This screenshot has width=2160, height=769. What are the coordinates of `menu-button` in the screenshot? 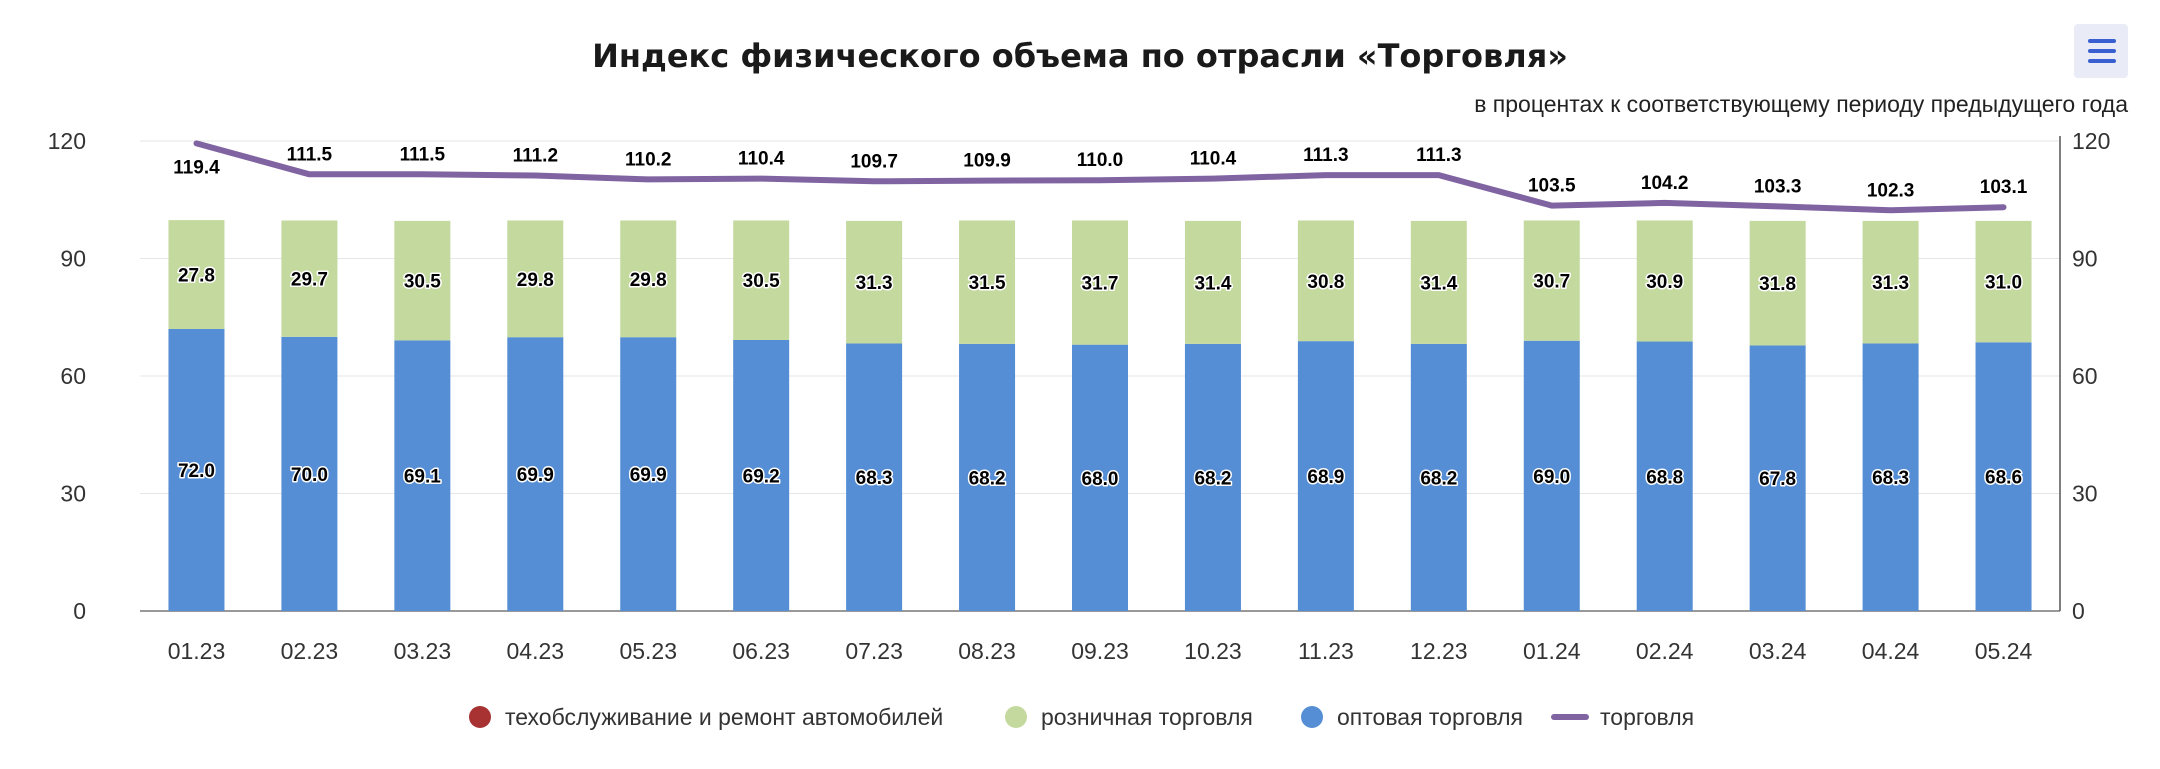 It's located at (2101, 51).